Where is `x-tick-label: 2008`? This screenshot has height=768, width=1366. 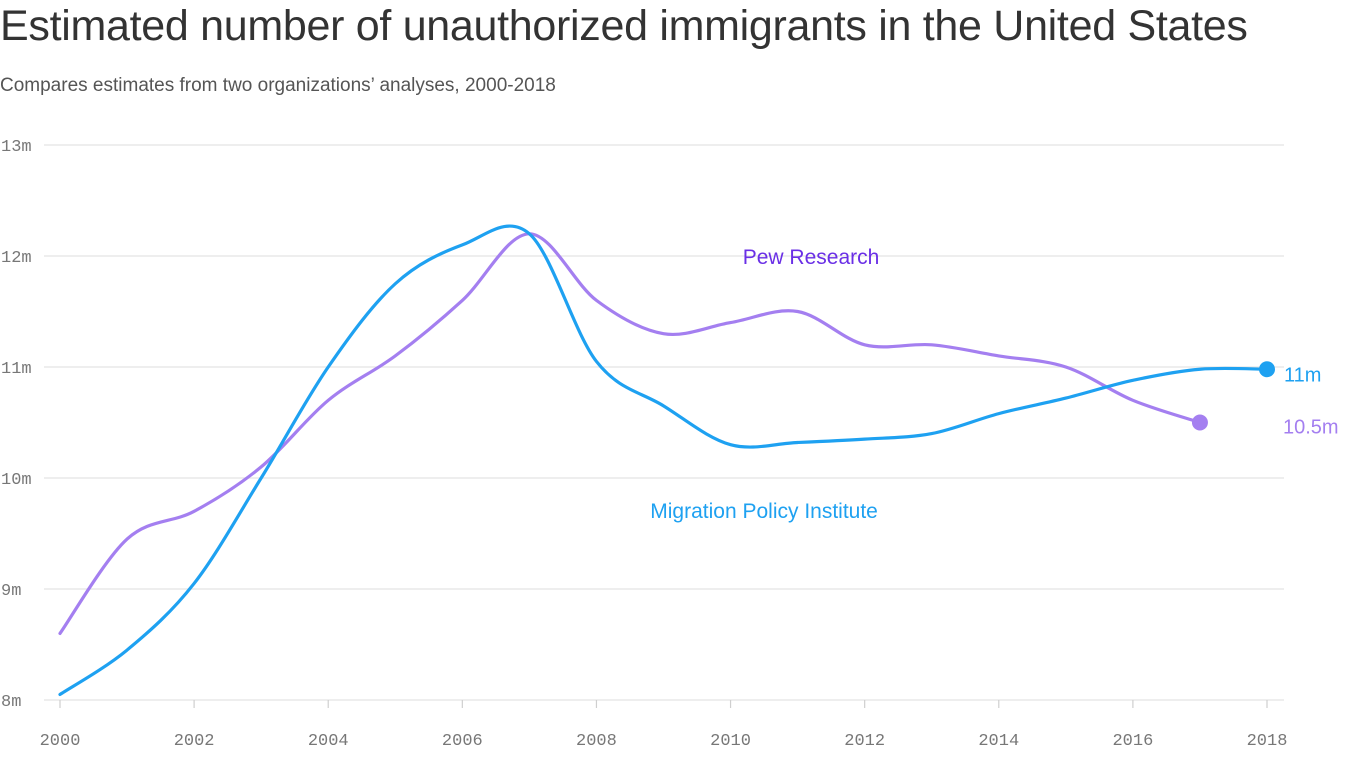
x-tick-label: 2008 is located at coordinates (596, 741).